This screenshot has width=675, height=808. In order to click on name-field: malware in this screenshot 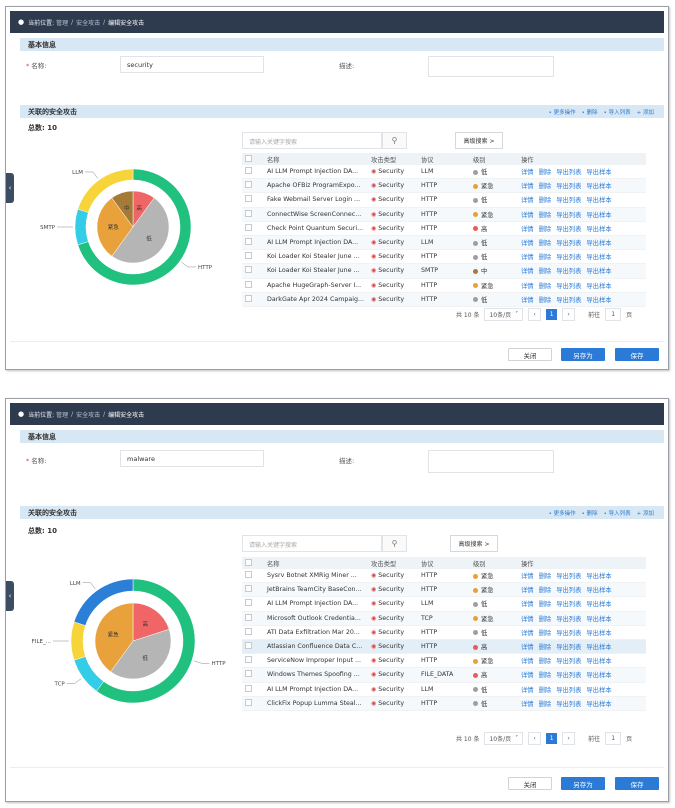, I will do `click(192, 458)`.